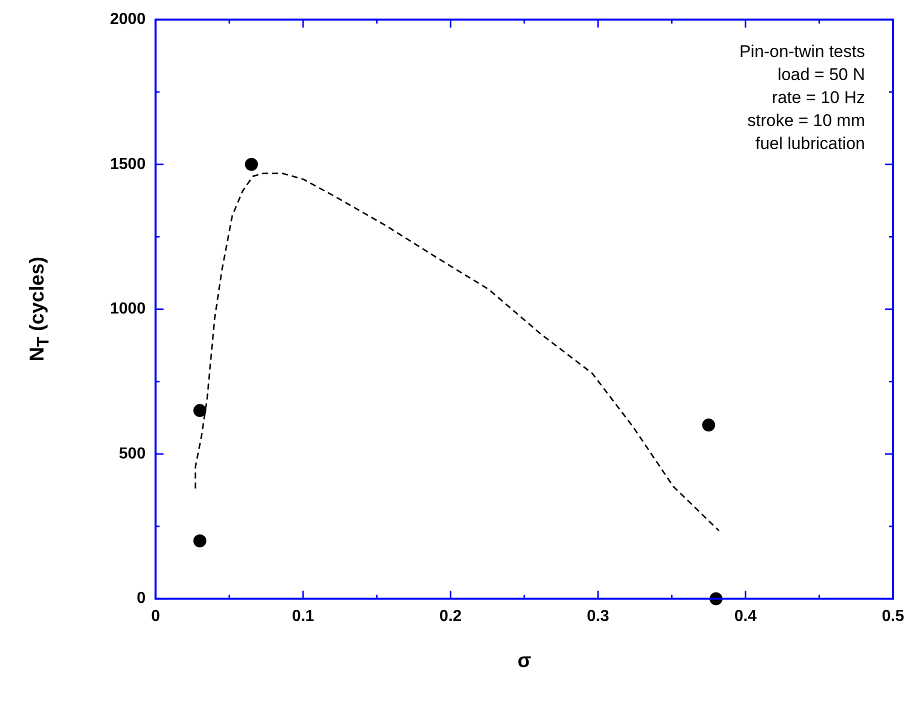 Image resolution: width=913 pixels, height=704 pixels. I want to click on annotation: load = 50 N, so click(820, 75).